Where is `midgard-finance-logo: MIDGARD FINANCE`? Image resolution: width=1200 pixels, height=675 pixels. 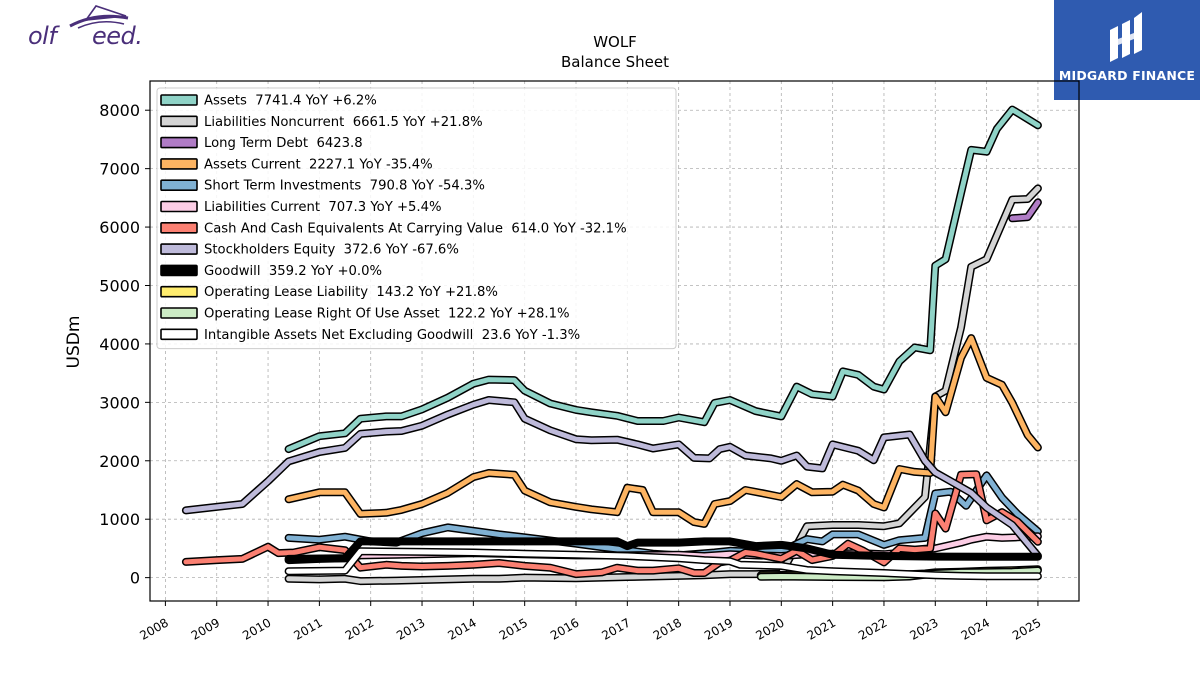
midgard-finance-logo: MIDGARD FINANCE is located at coordinates (1127, 50).